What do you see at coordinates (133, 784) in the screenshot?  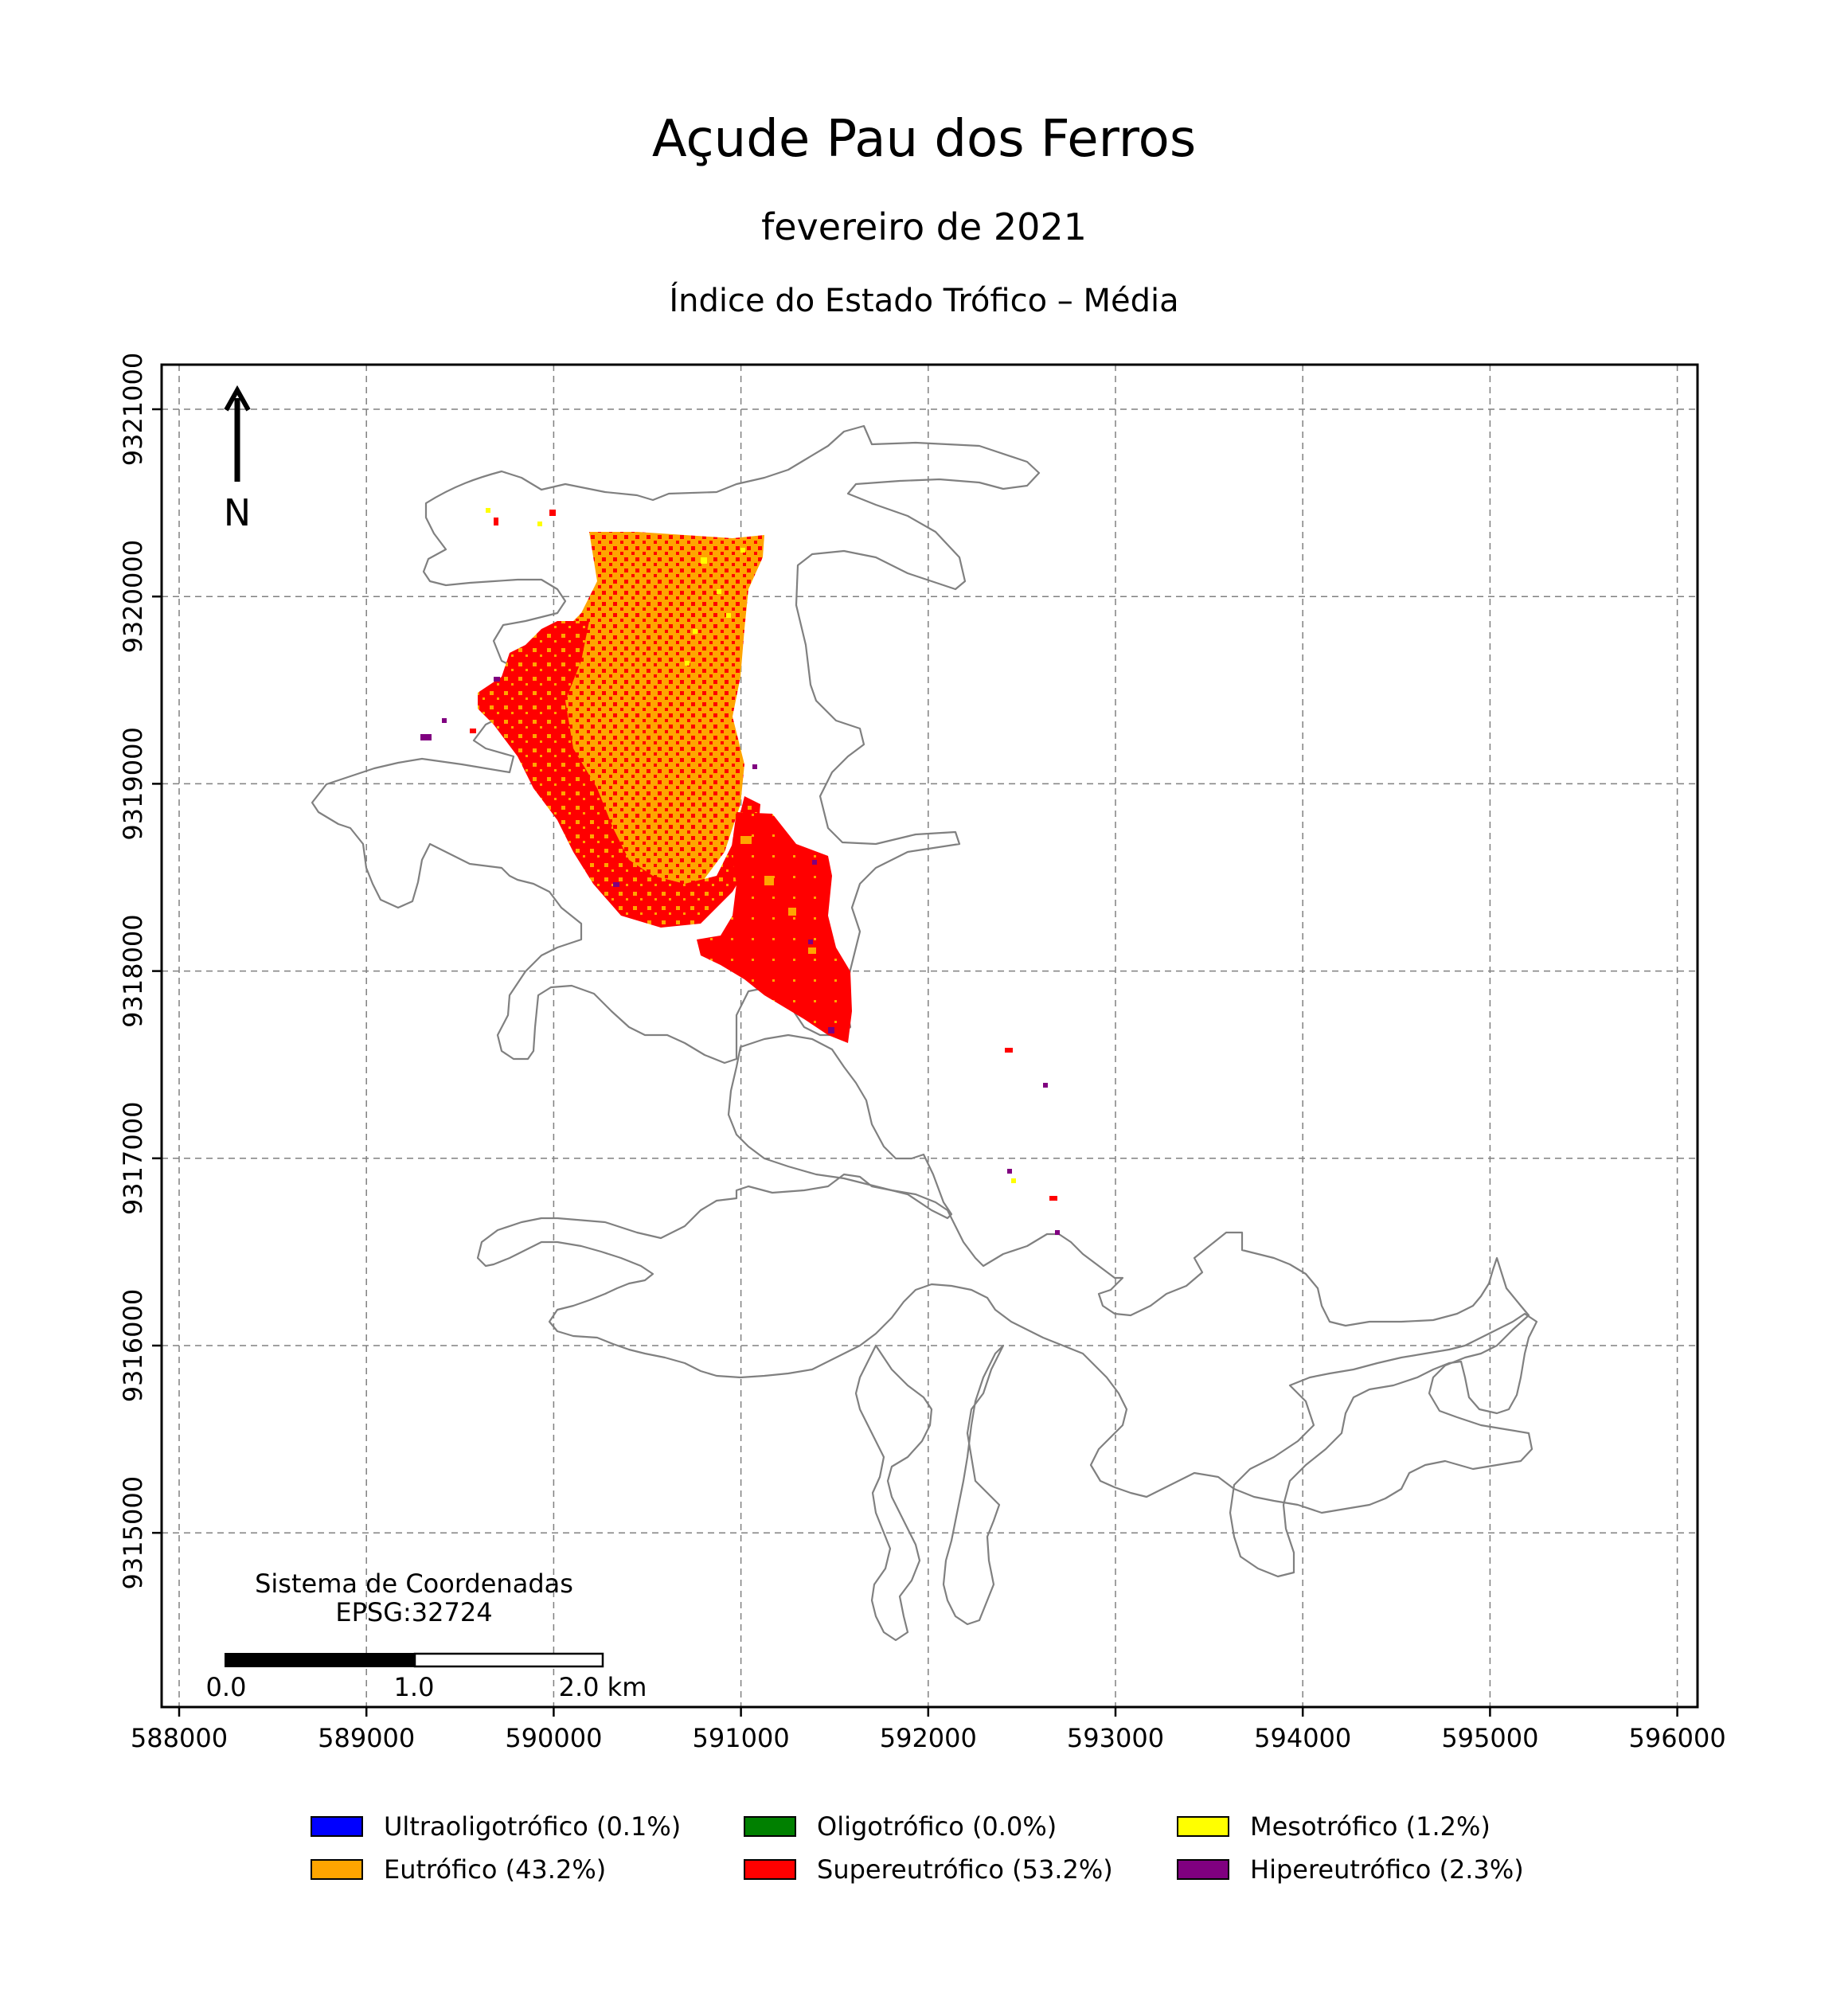 I see `y-tick-label: 9319000` at bounding box center [133, 784].